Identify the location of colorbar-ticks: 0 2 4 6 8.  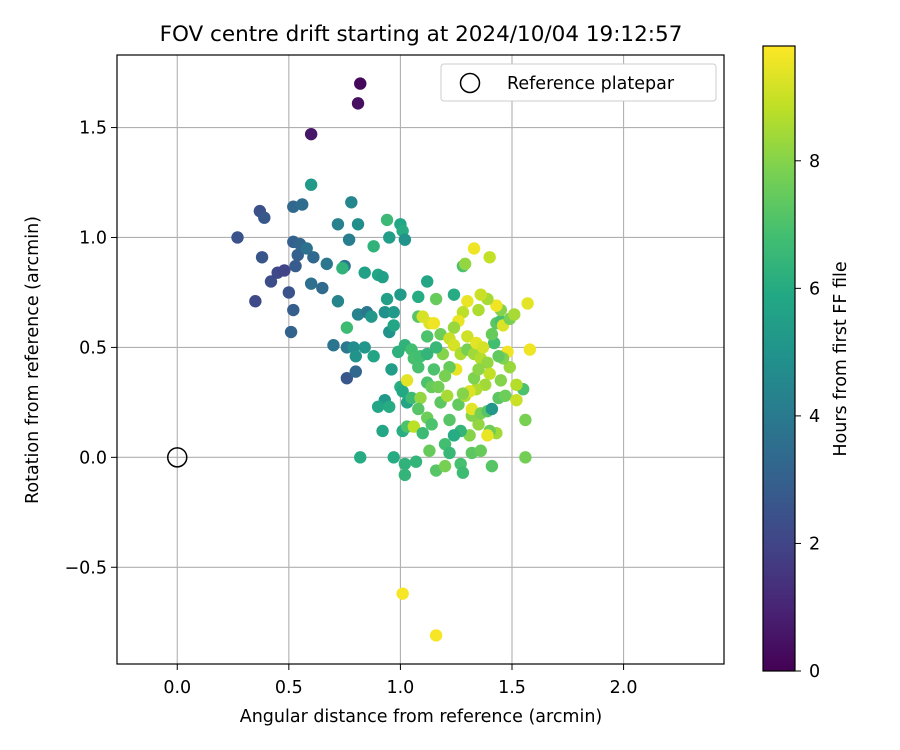
(807, 417).